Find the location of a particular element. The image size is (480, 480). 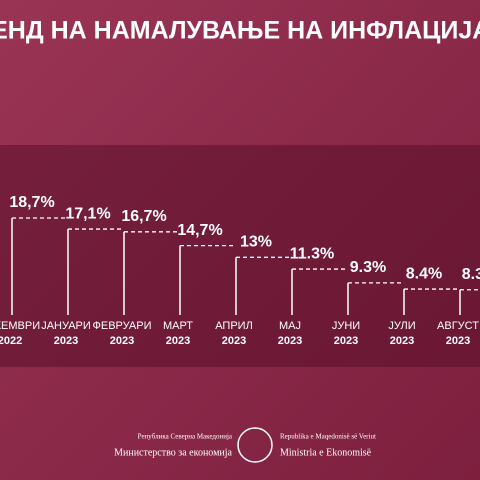

x-tick-label: ДЕКЕМВРИ is located at coordinates (20, 326).